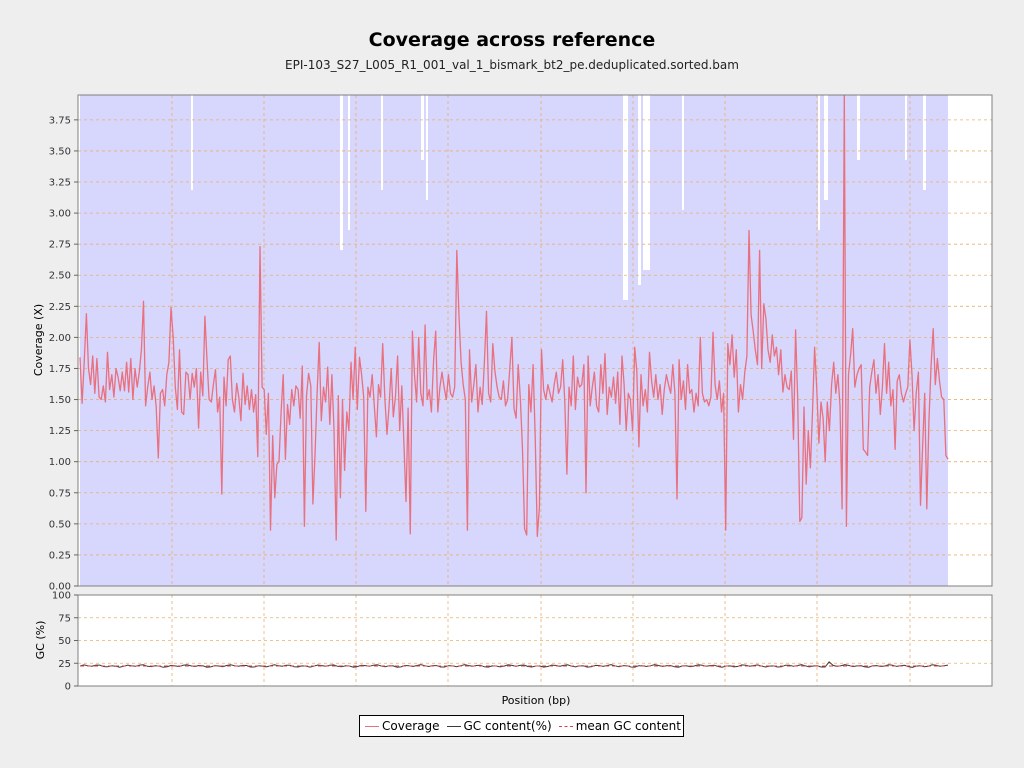  Describe the element at coordinates (40, 640) in the screenshot. I see `gc-y-axis-label: GC (%)` at that location.